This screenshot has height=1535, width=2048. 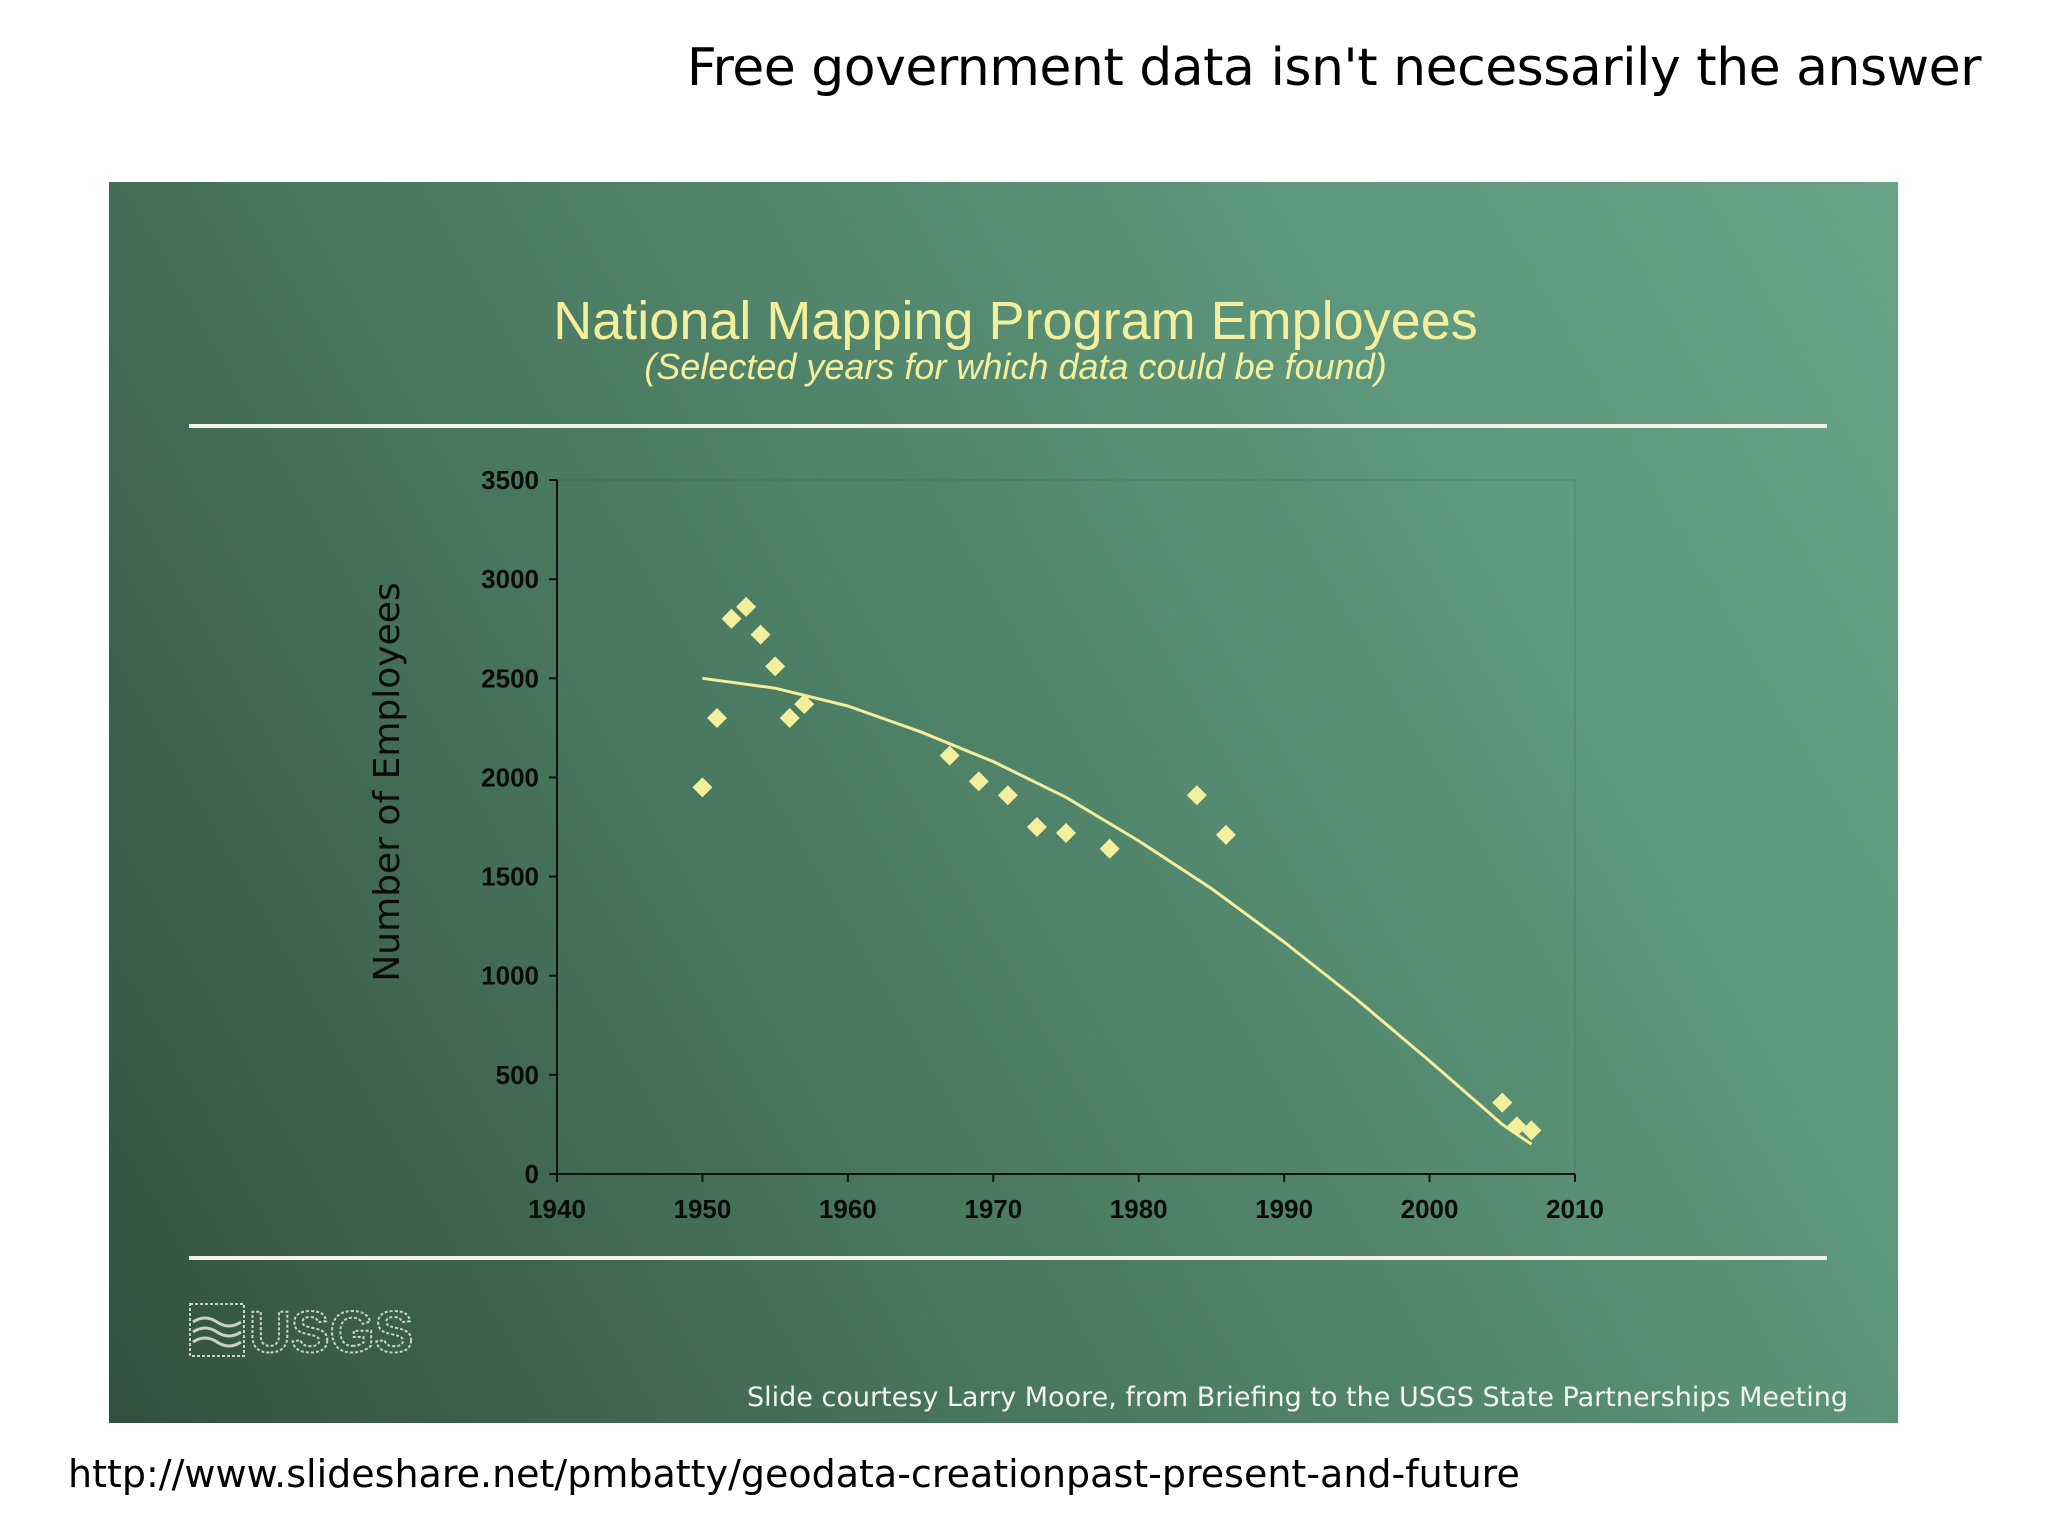 I want to click on slide-title: National Mapping Program Employees, so click(x=1015, y=321).